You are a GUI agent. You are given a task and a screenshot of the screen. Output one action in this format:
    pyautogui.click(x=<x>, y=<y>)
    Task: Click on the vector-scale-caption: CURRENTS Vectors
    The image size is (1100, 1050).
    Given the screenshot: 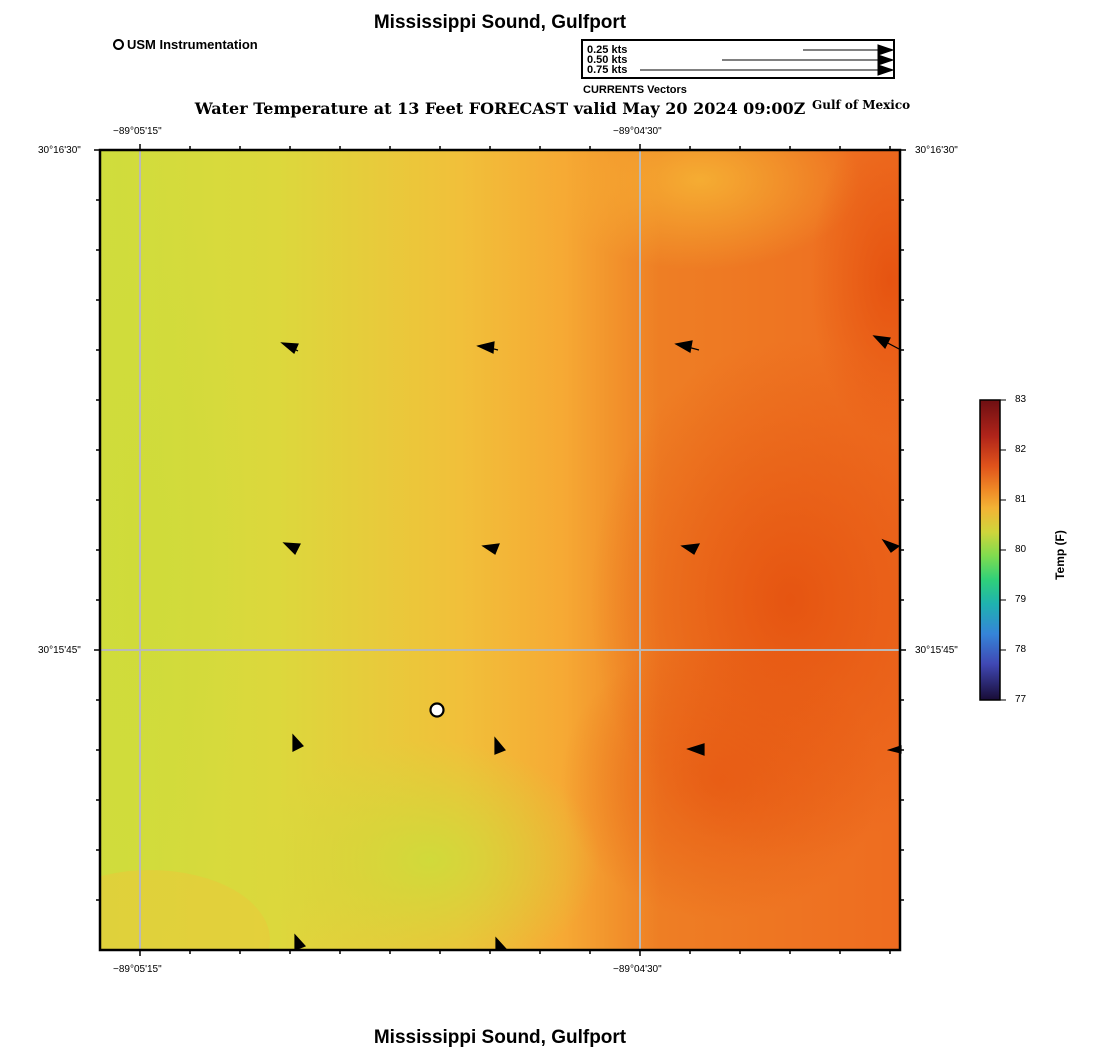 What is the action you would take?
    pyautogui.click(x=635, y=90)
    